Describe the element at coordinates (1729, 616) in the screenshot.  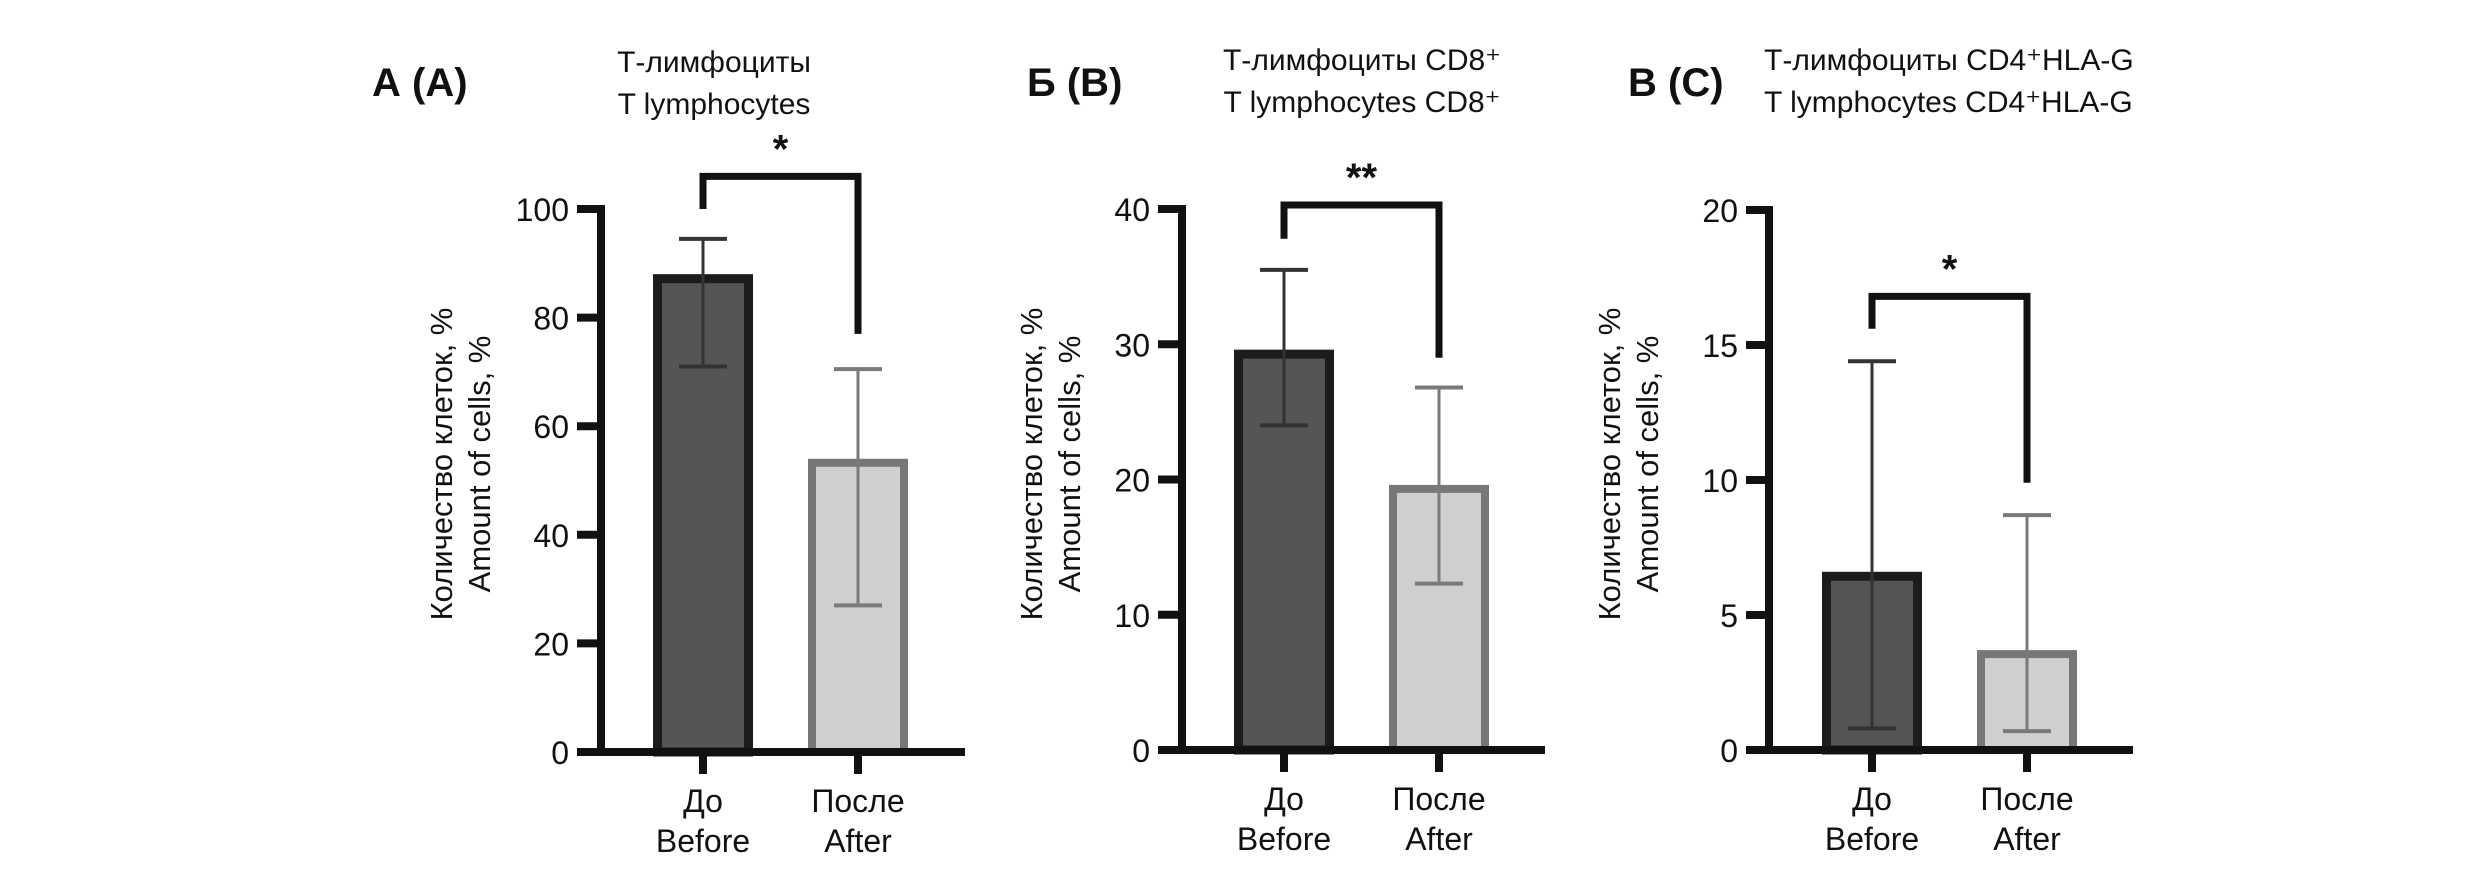
I see `y-tick-label: 5` at that location.